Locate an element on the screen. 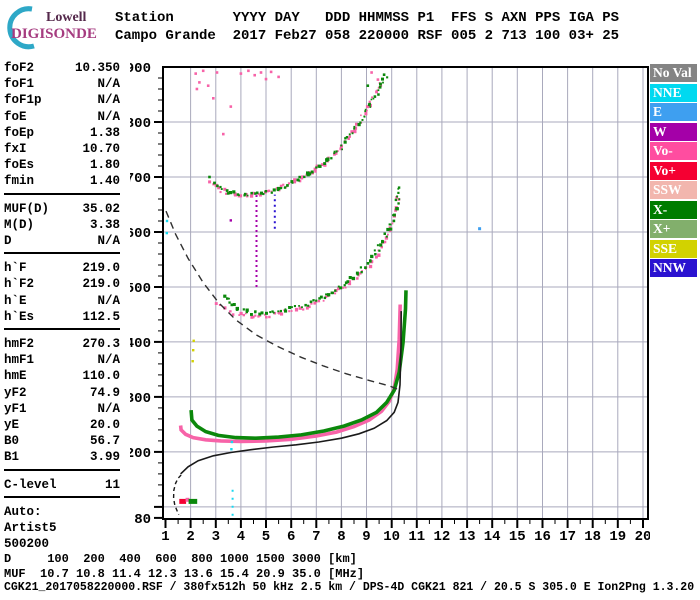  logo-lowell-text: Lowell is located at coordinates (66, 17).